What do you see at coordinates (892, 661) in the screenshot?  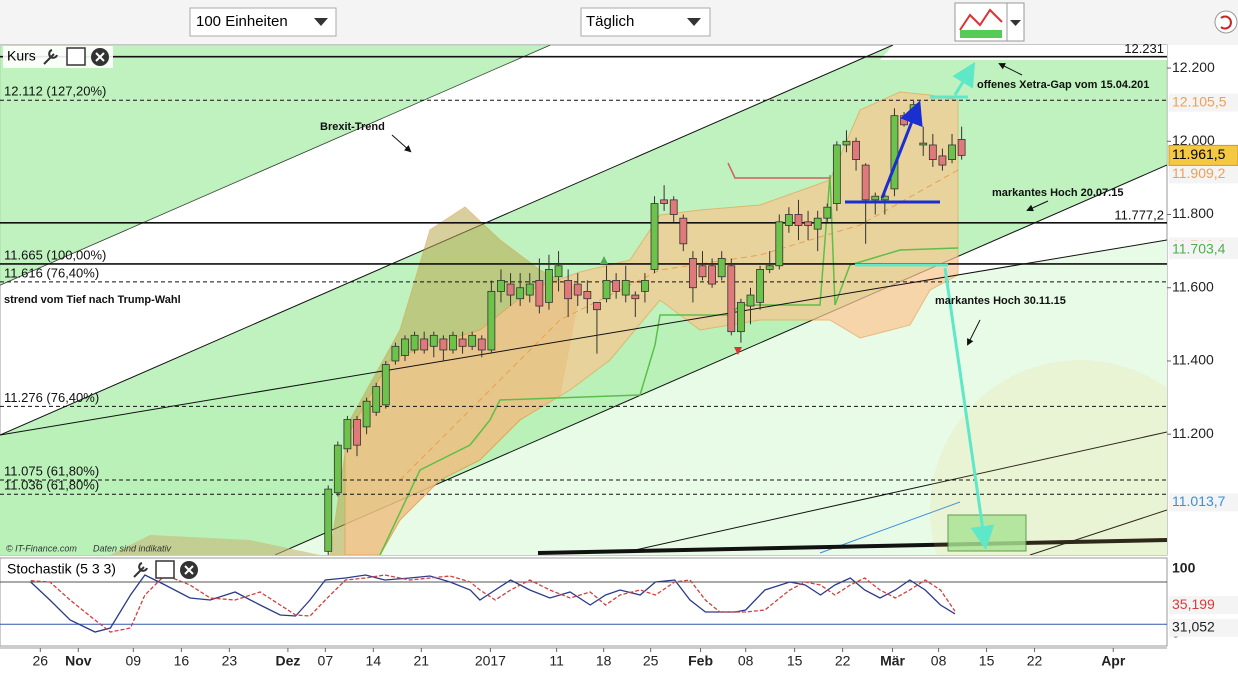 I see `x-tick-label: Mär` at bounding box center [892, 661].